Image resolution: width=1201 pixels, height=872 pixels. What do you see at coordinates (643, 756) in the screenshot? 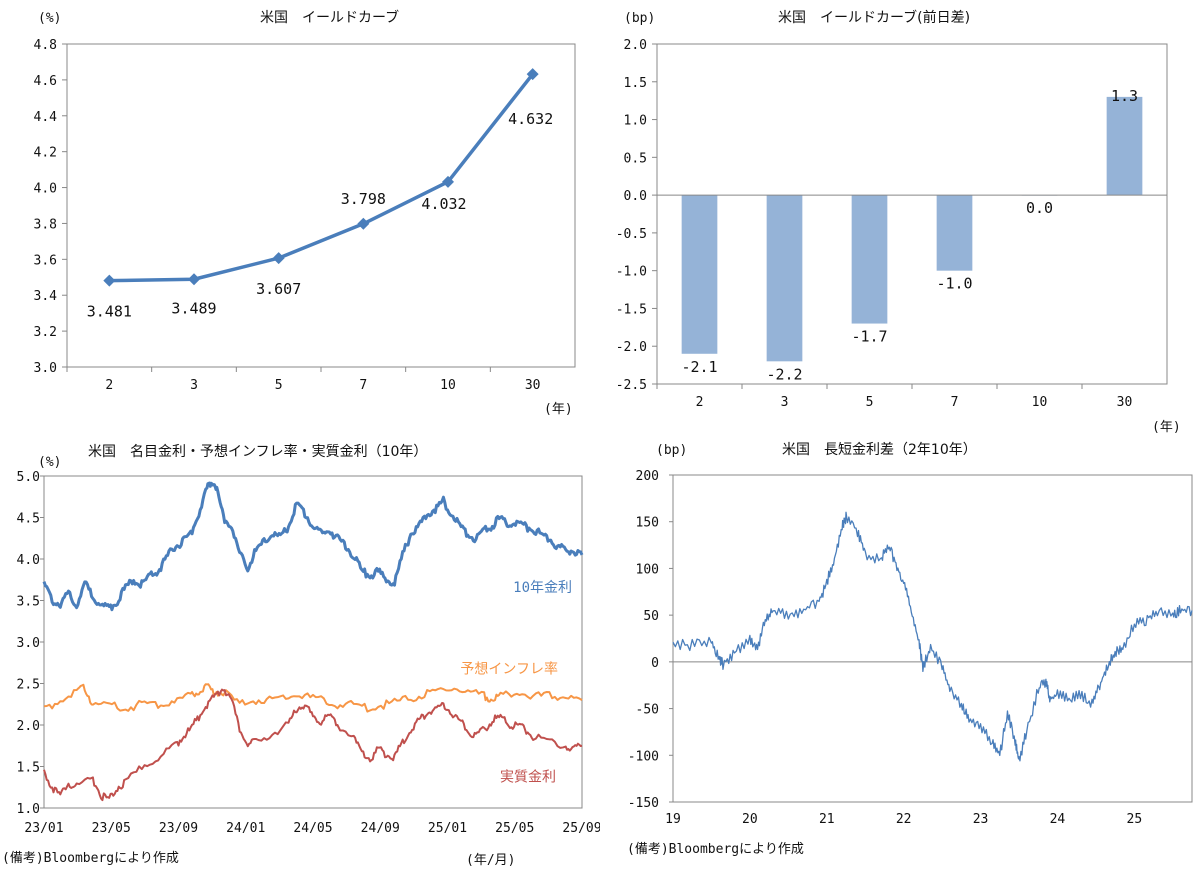
I see `y-tick-label: -100` at bounding box center [643, 756].